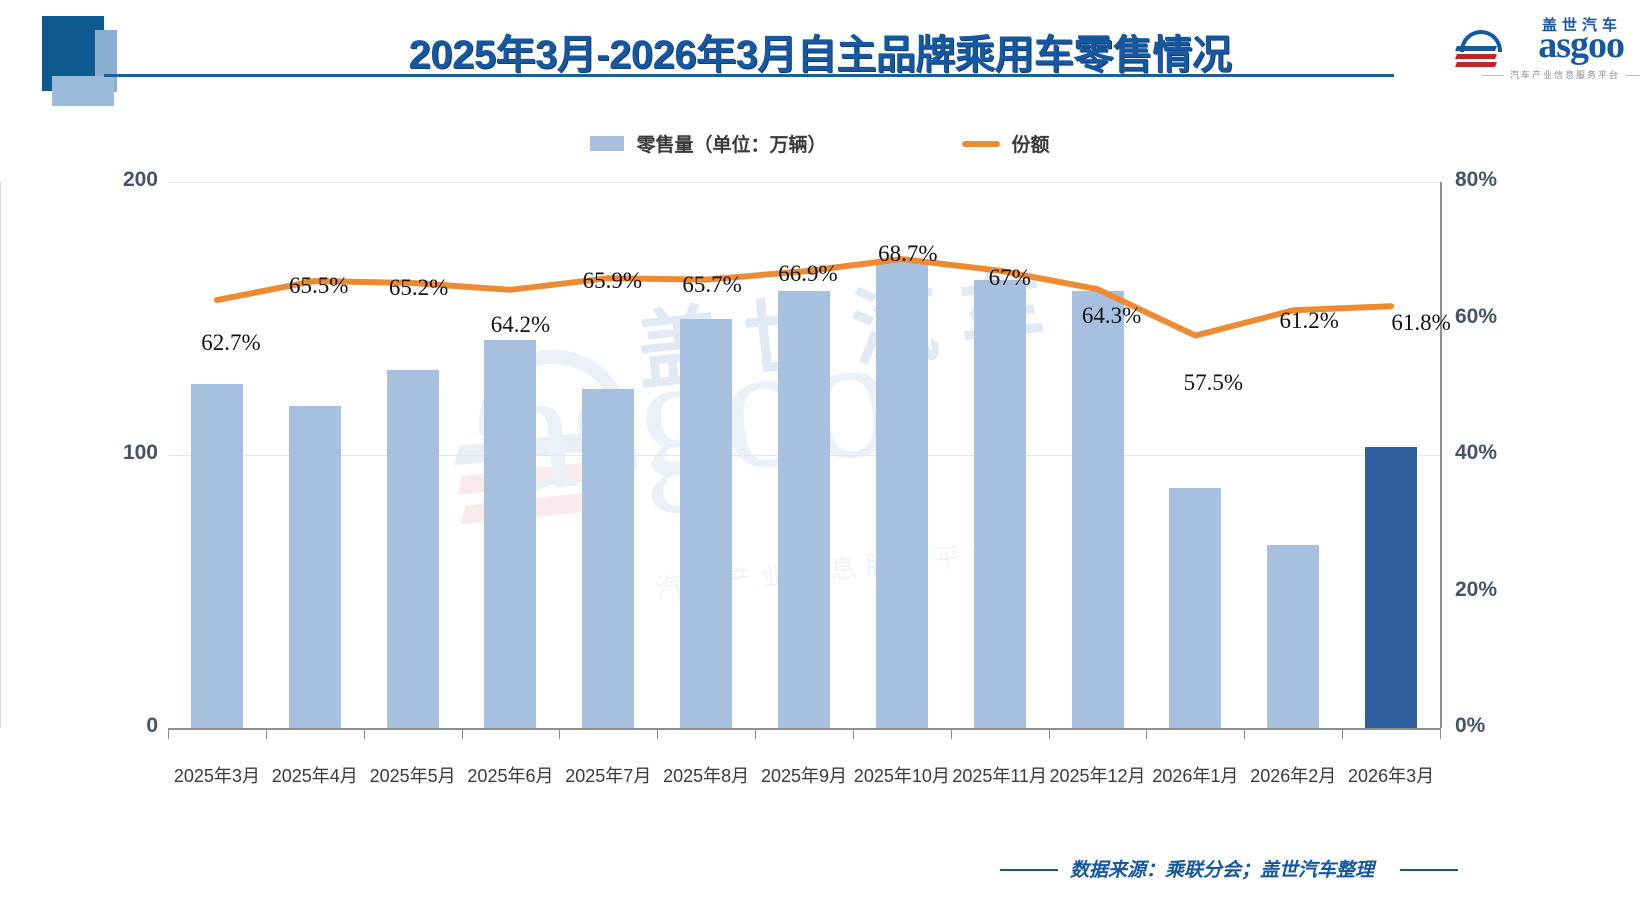  Describe the element at coordinates (706, 776) in the screenshot. I see `x-axis-label: 2025年8月` at that location.